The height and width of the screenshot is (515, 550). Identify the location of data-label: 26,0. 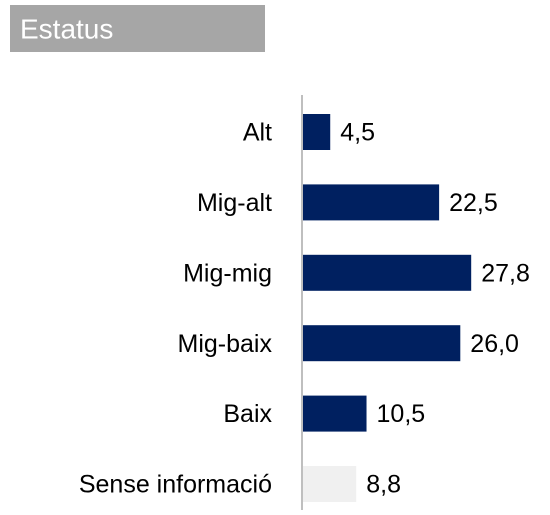
(494, 344).